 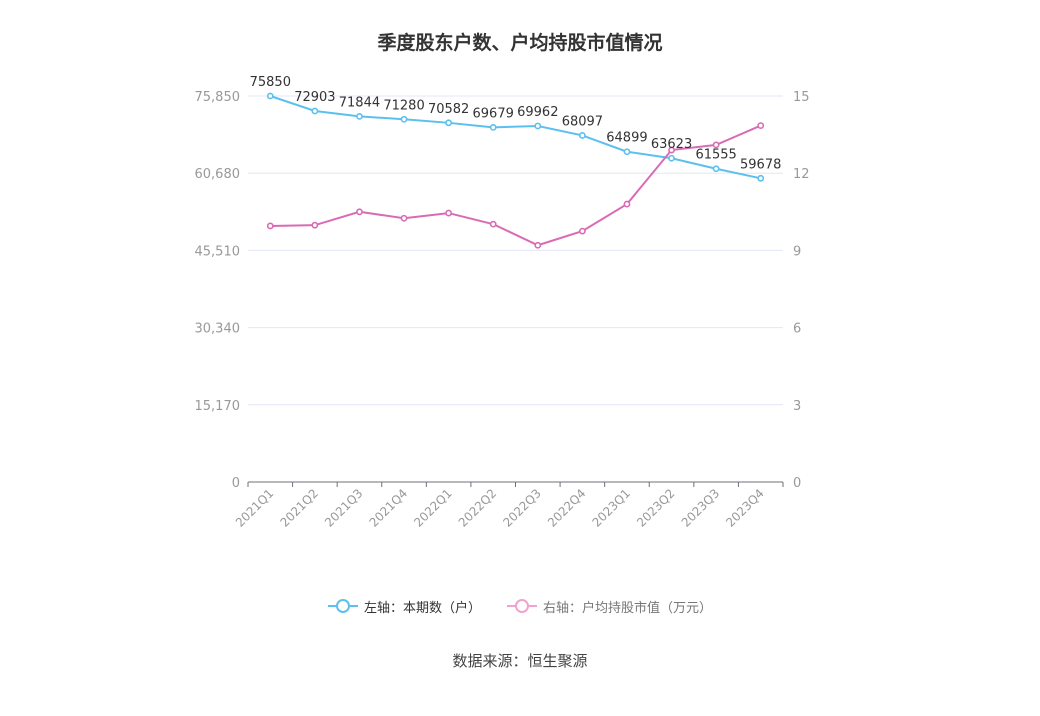 What do you see at coordinates (801, 174) in the screenshot?
I see `right-axis-tick-label: 12` at bounding box center [801, 174].